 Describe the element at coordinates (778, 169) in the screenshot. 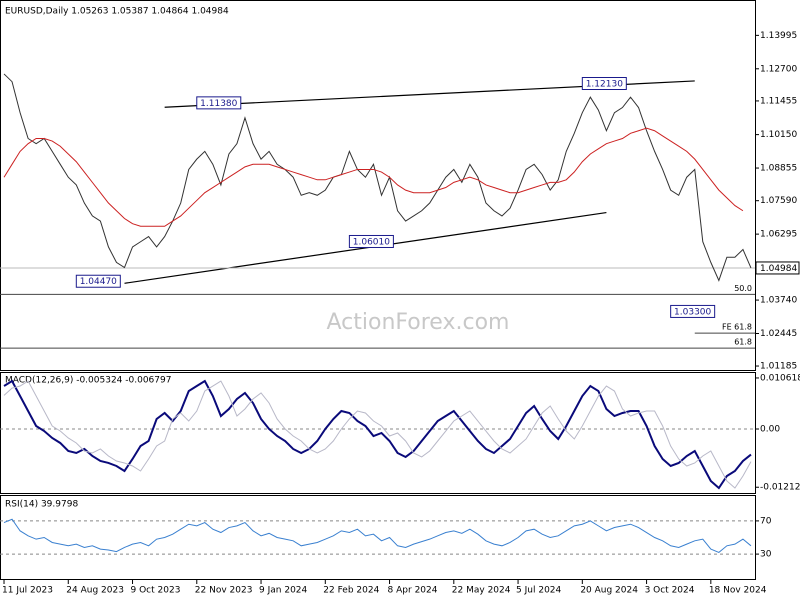

I see `y-tick-label: 1.08855` at that location.